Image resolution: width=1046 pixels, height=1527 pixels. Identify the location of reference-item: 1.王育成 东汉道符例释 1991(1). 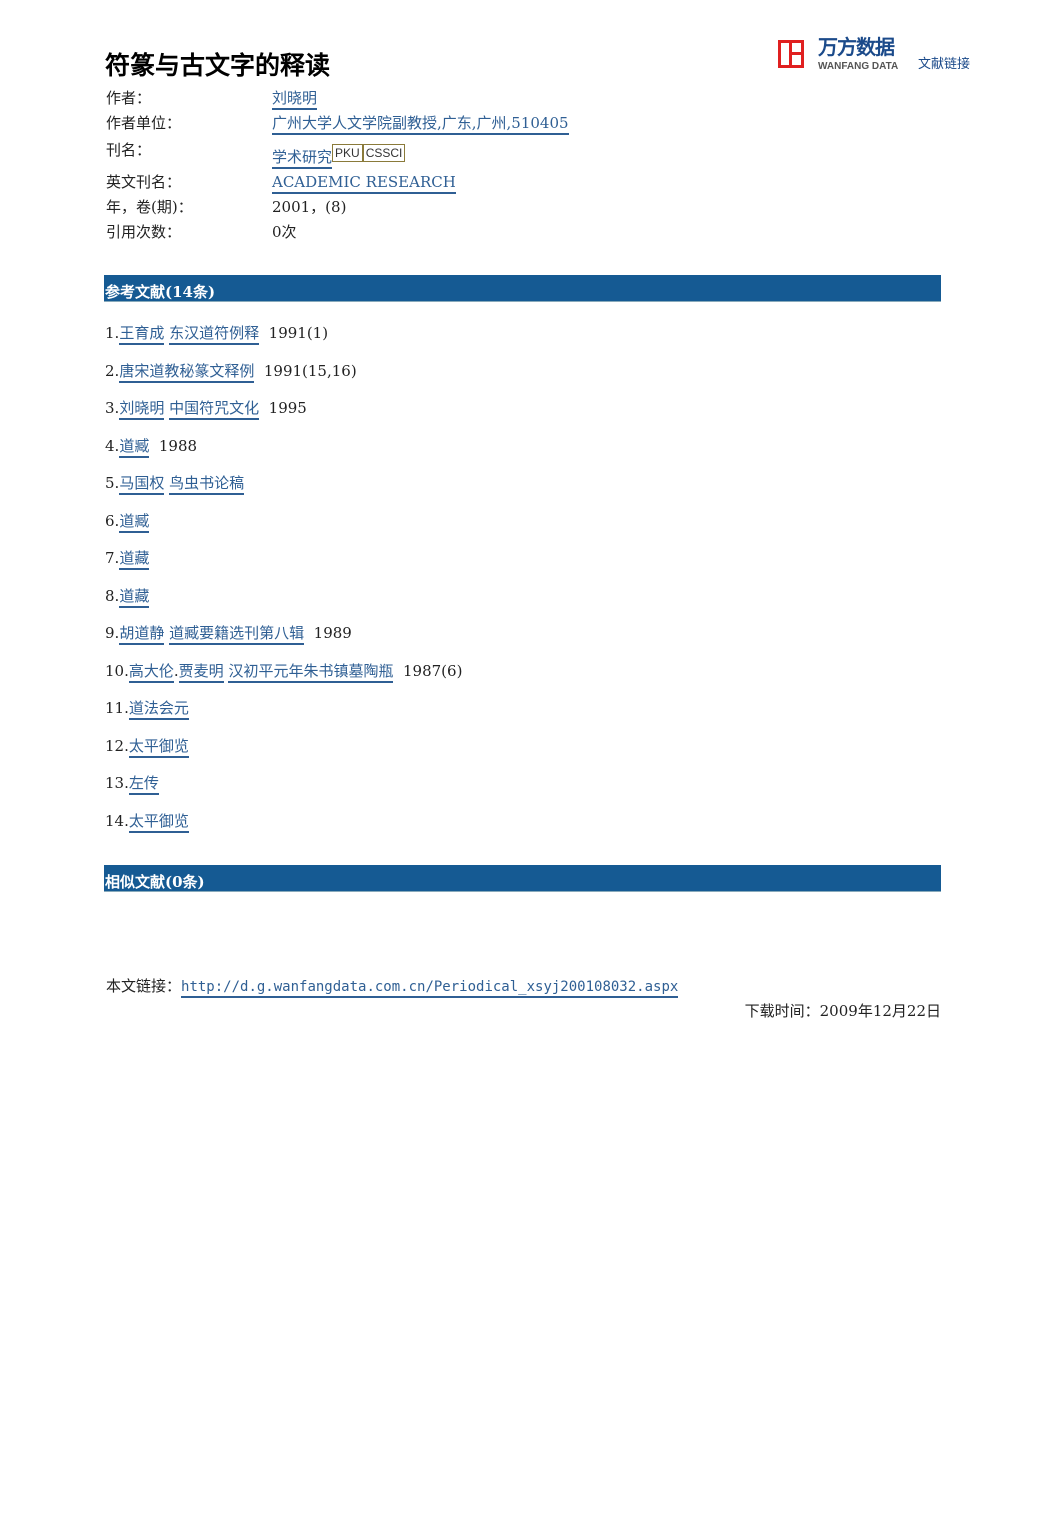
(217, 334).